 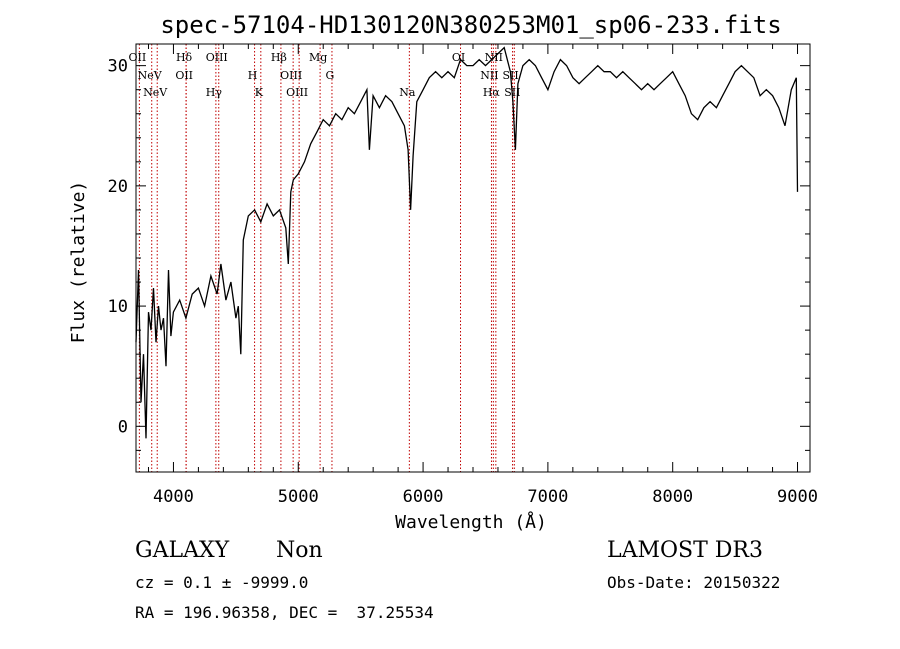 I want to click on x-axis-label: Wavelength (Å), so click(x=471, y=522).